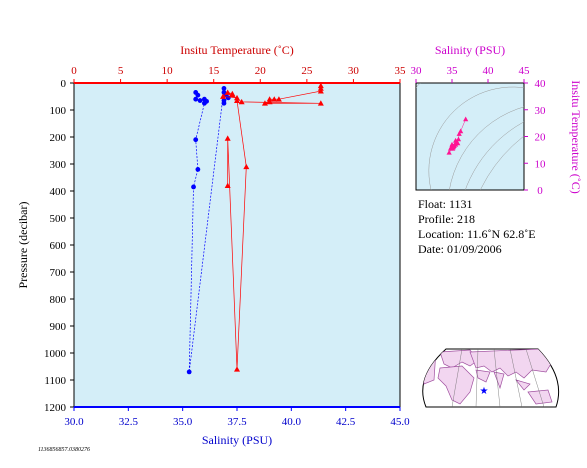 The image size is (587, 468). What do you see at coordinates (237, 422) in the screenshot?
I see `salinity-tick-label: 37.5` at bounding box center [237, 422].